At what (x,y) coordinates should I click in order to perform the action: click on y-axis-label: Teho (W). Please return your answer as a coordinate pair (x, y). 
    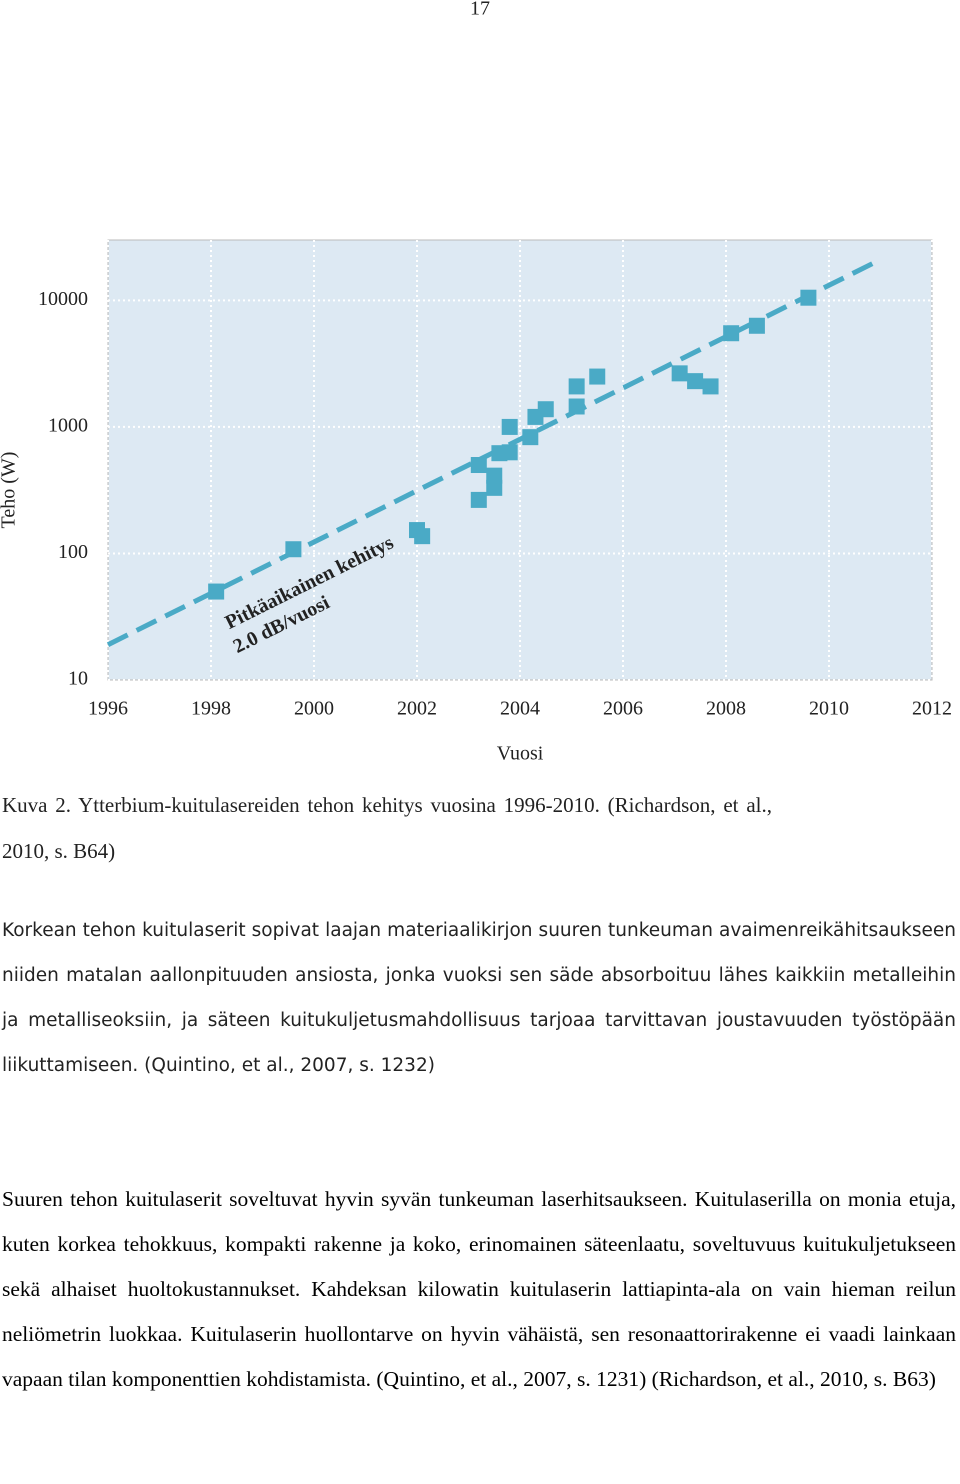
    Looking at the image, I should click on (10, 490).